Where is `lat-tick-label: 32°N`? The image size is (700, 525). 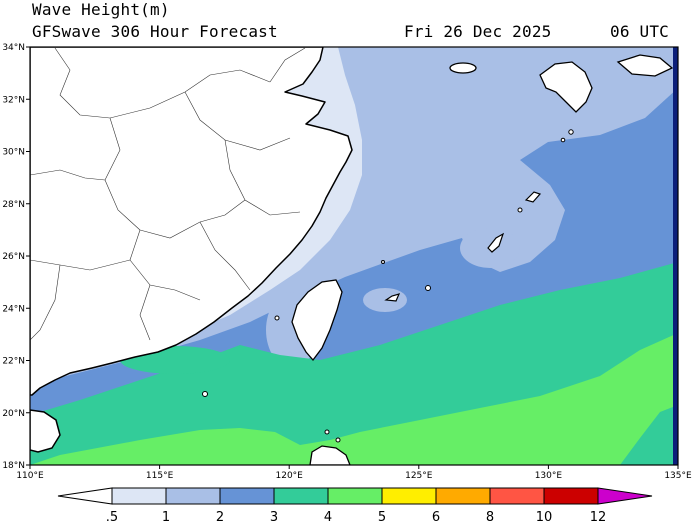
lat-tick-label: 32°N is located at coordinates (13, 100).